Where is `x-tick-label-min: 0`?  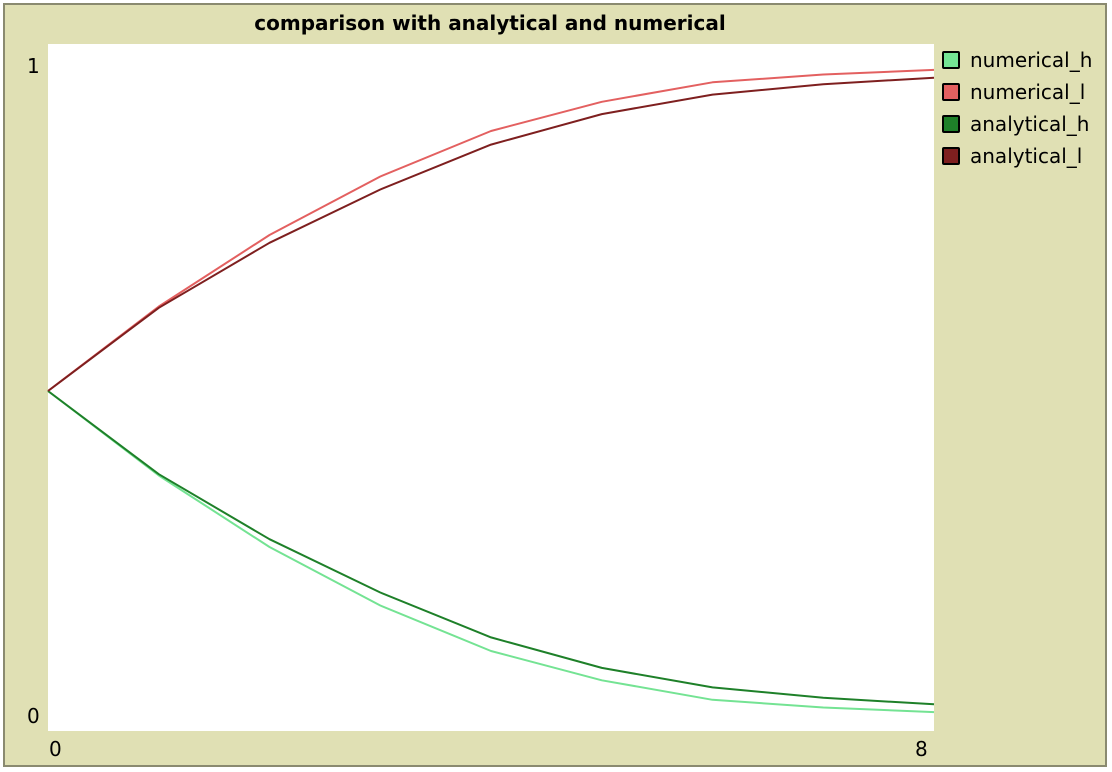 x-tick-label-min: 0 is located at coordinates (55, 749).